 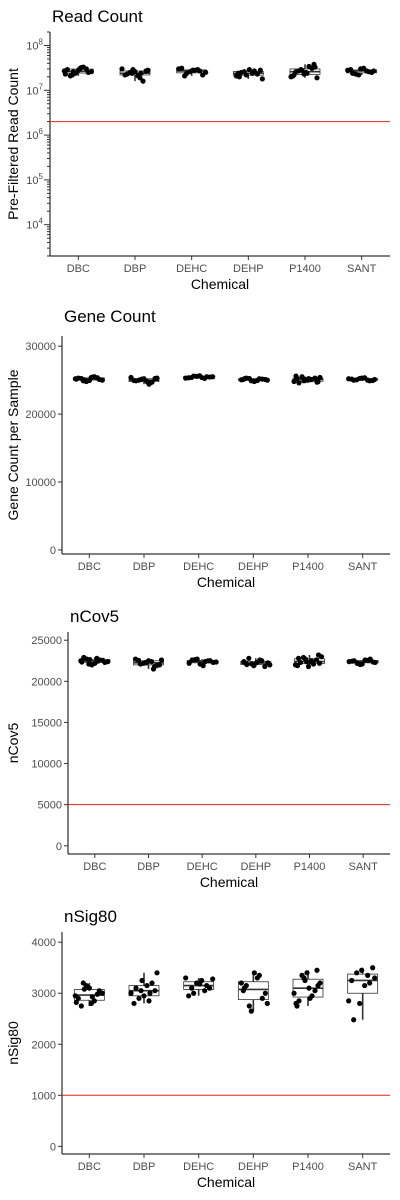 I want to click on y-axis-label: nCov5, so click(x=13, y=743).